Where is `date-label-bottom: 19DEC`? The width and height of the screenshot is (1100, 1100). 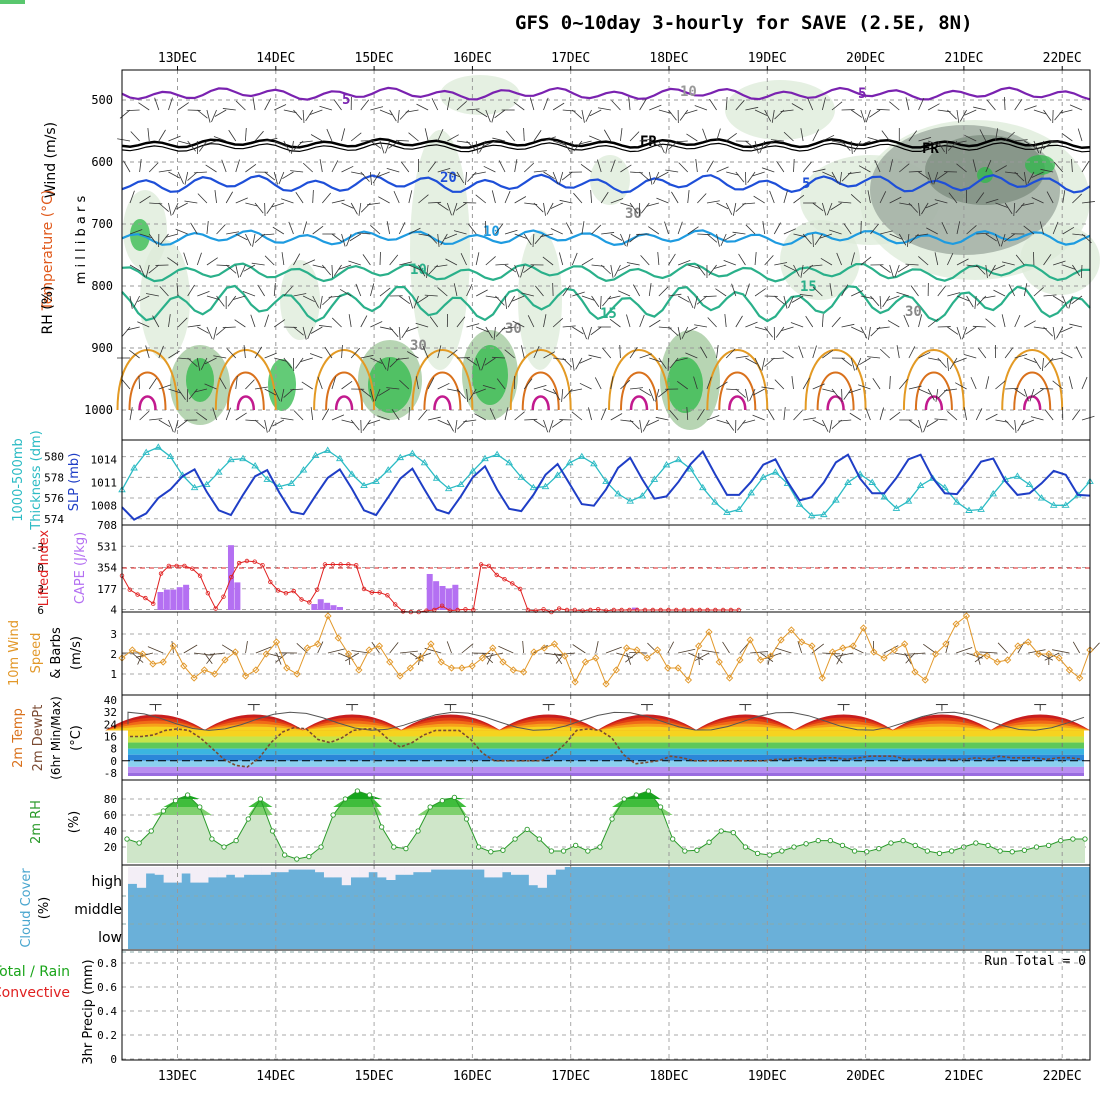 date-label-bottom: 19DEC is located at coordinates (767, 1076).